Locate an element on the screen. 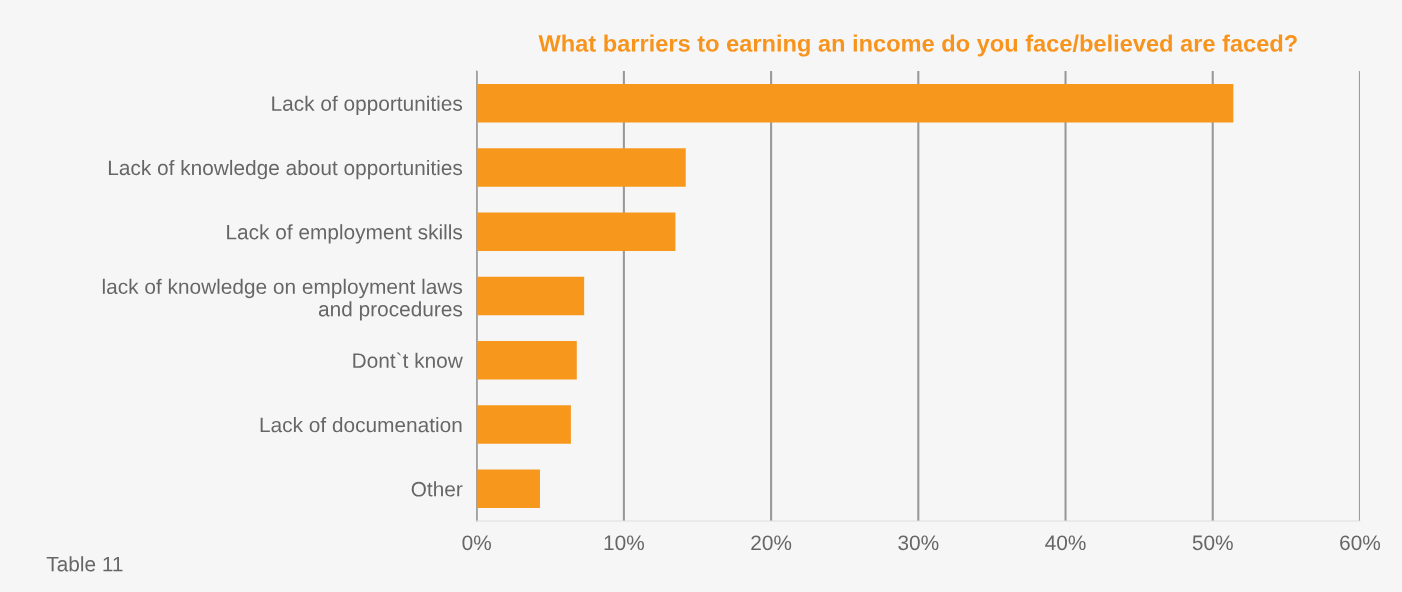  y-tick-label: Dont`t know is located at coordinates (408, 360).